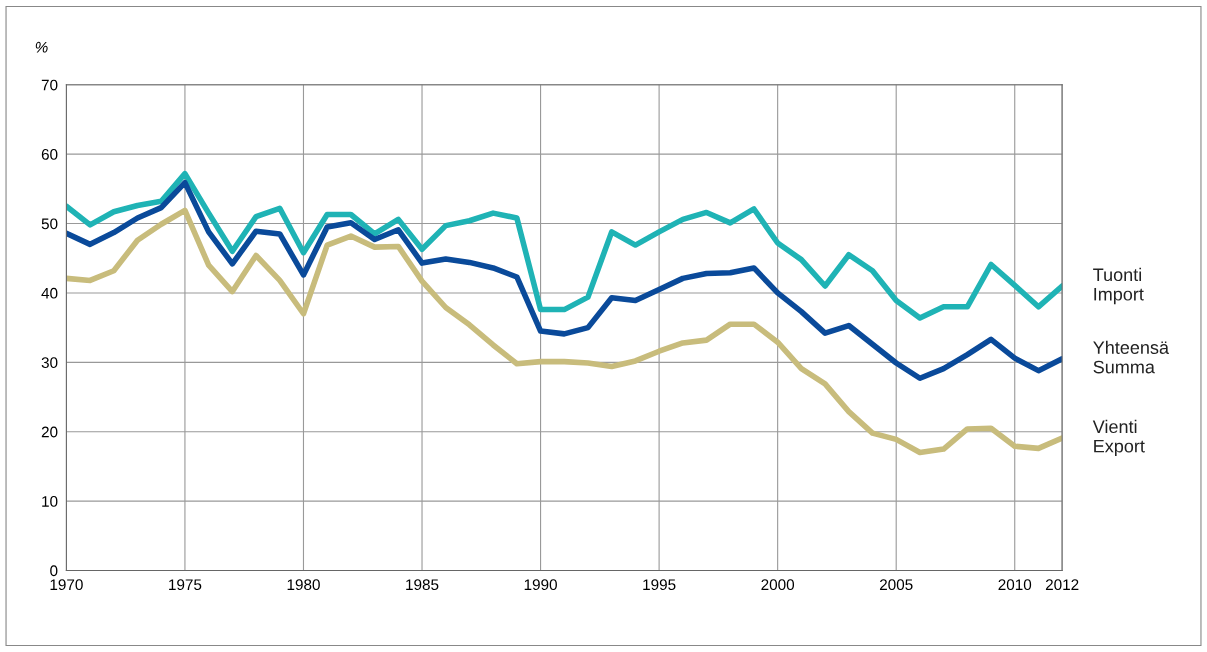  What do you see at coordinates (185, 585) in the screenshot?
I see `x-tick-label: 1975` at bounding box center [185, 585].